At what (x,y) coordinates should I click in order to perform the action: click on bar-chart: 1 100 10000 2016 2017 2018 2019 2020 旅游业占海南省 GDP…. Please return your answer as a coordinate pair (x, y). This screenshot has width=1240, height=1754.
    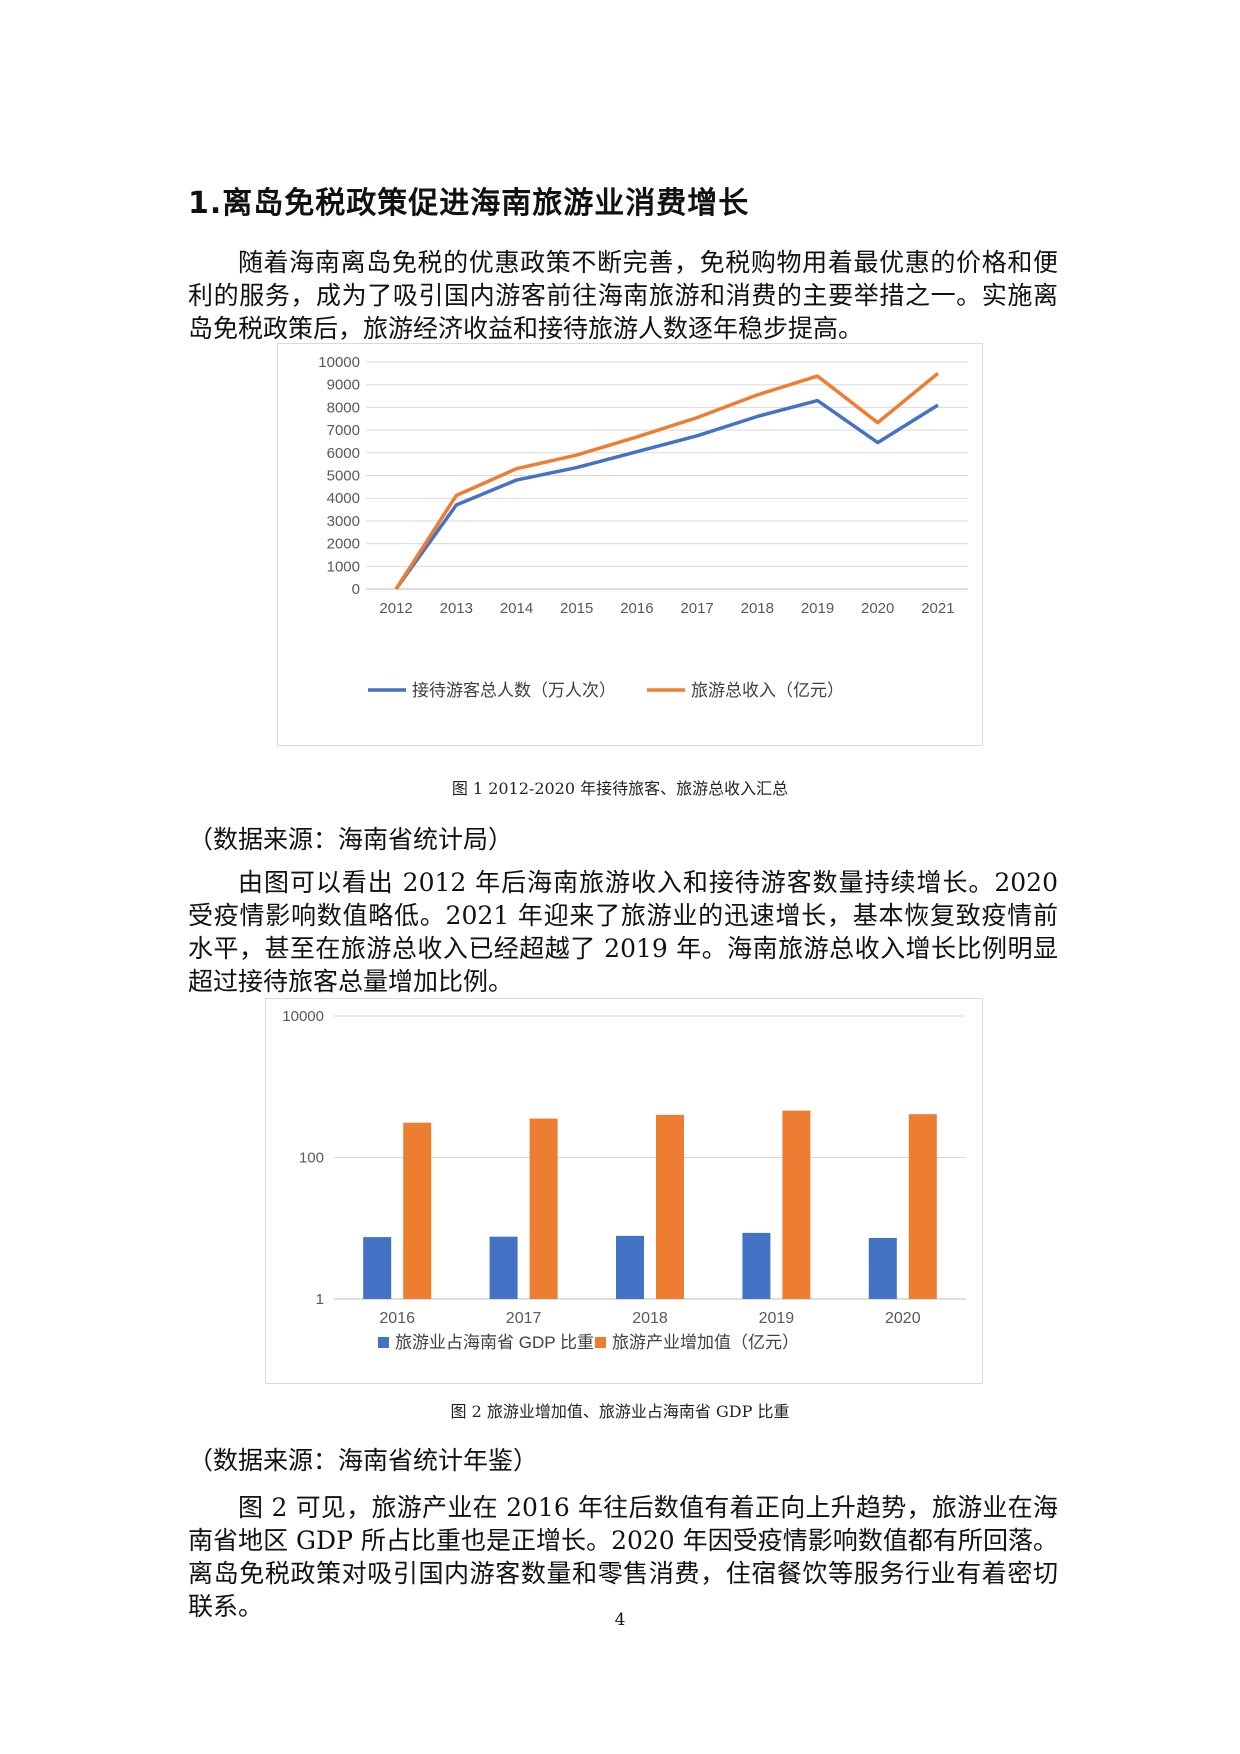
    Looking at the image, I should click on (624, 1191).